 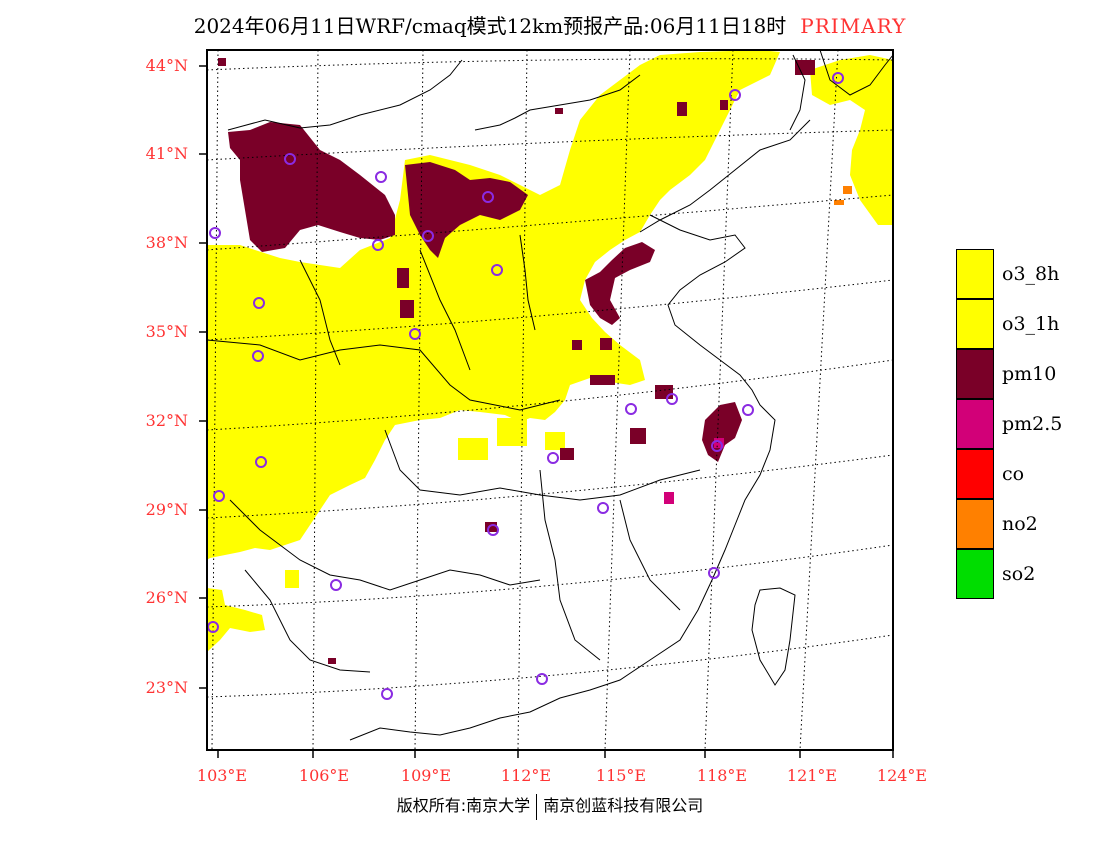 I want to click on title-mode: PRIMARY, so click(x=853, y=26).